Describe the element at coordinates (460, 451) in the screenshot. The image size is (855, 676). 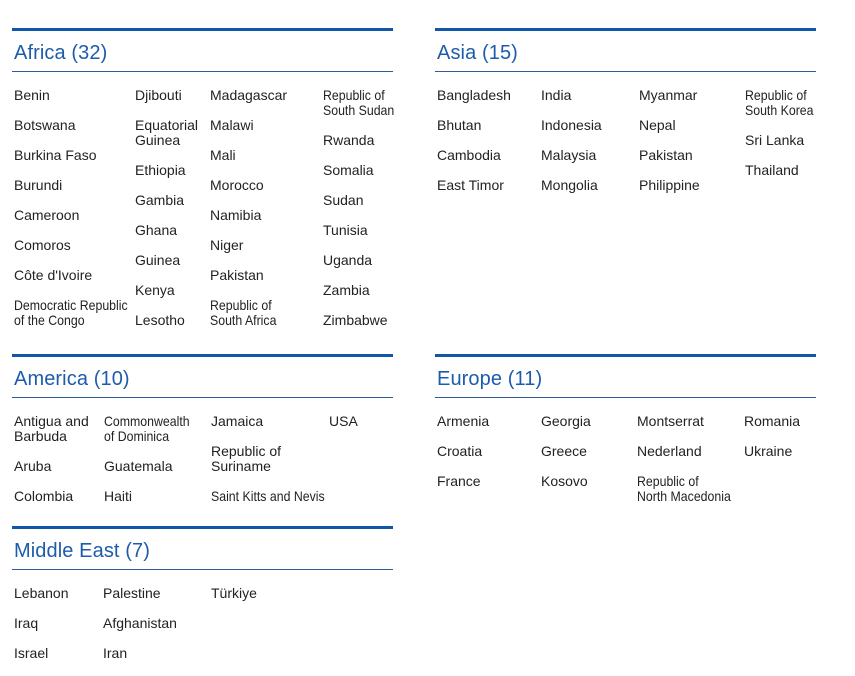
I see `country-item: Croatia` at that location.